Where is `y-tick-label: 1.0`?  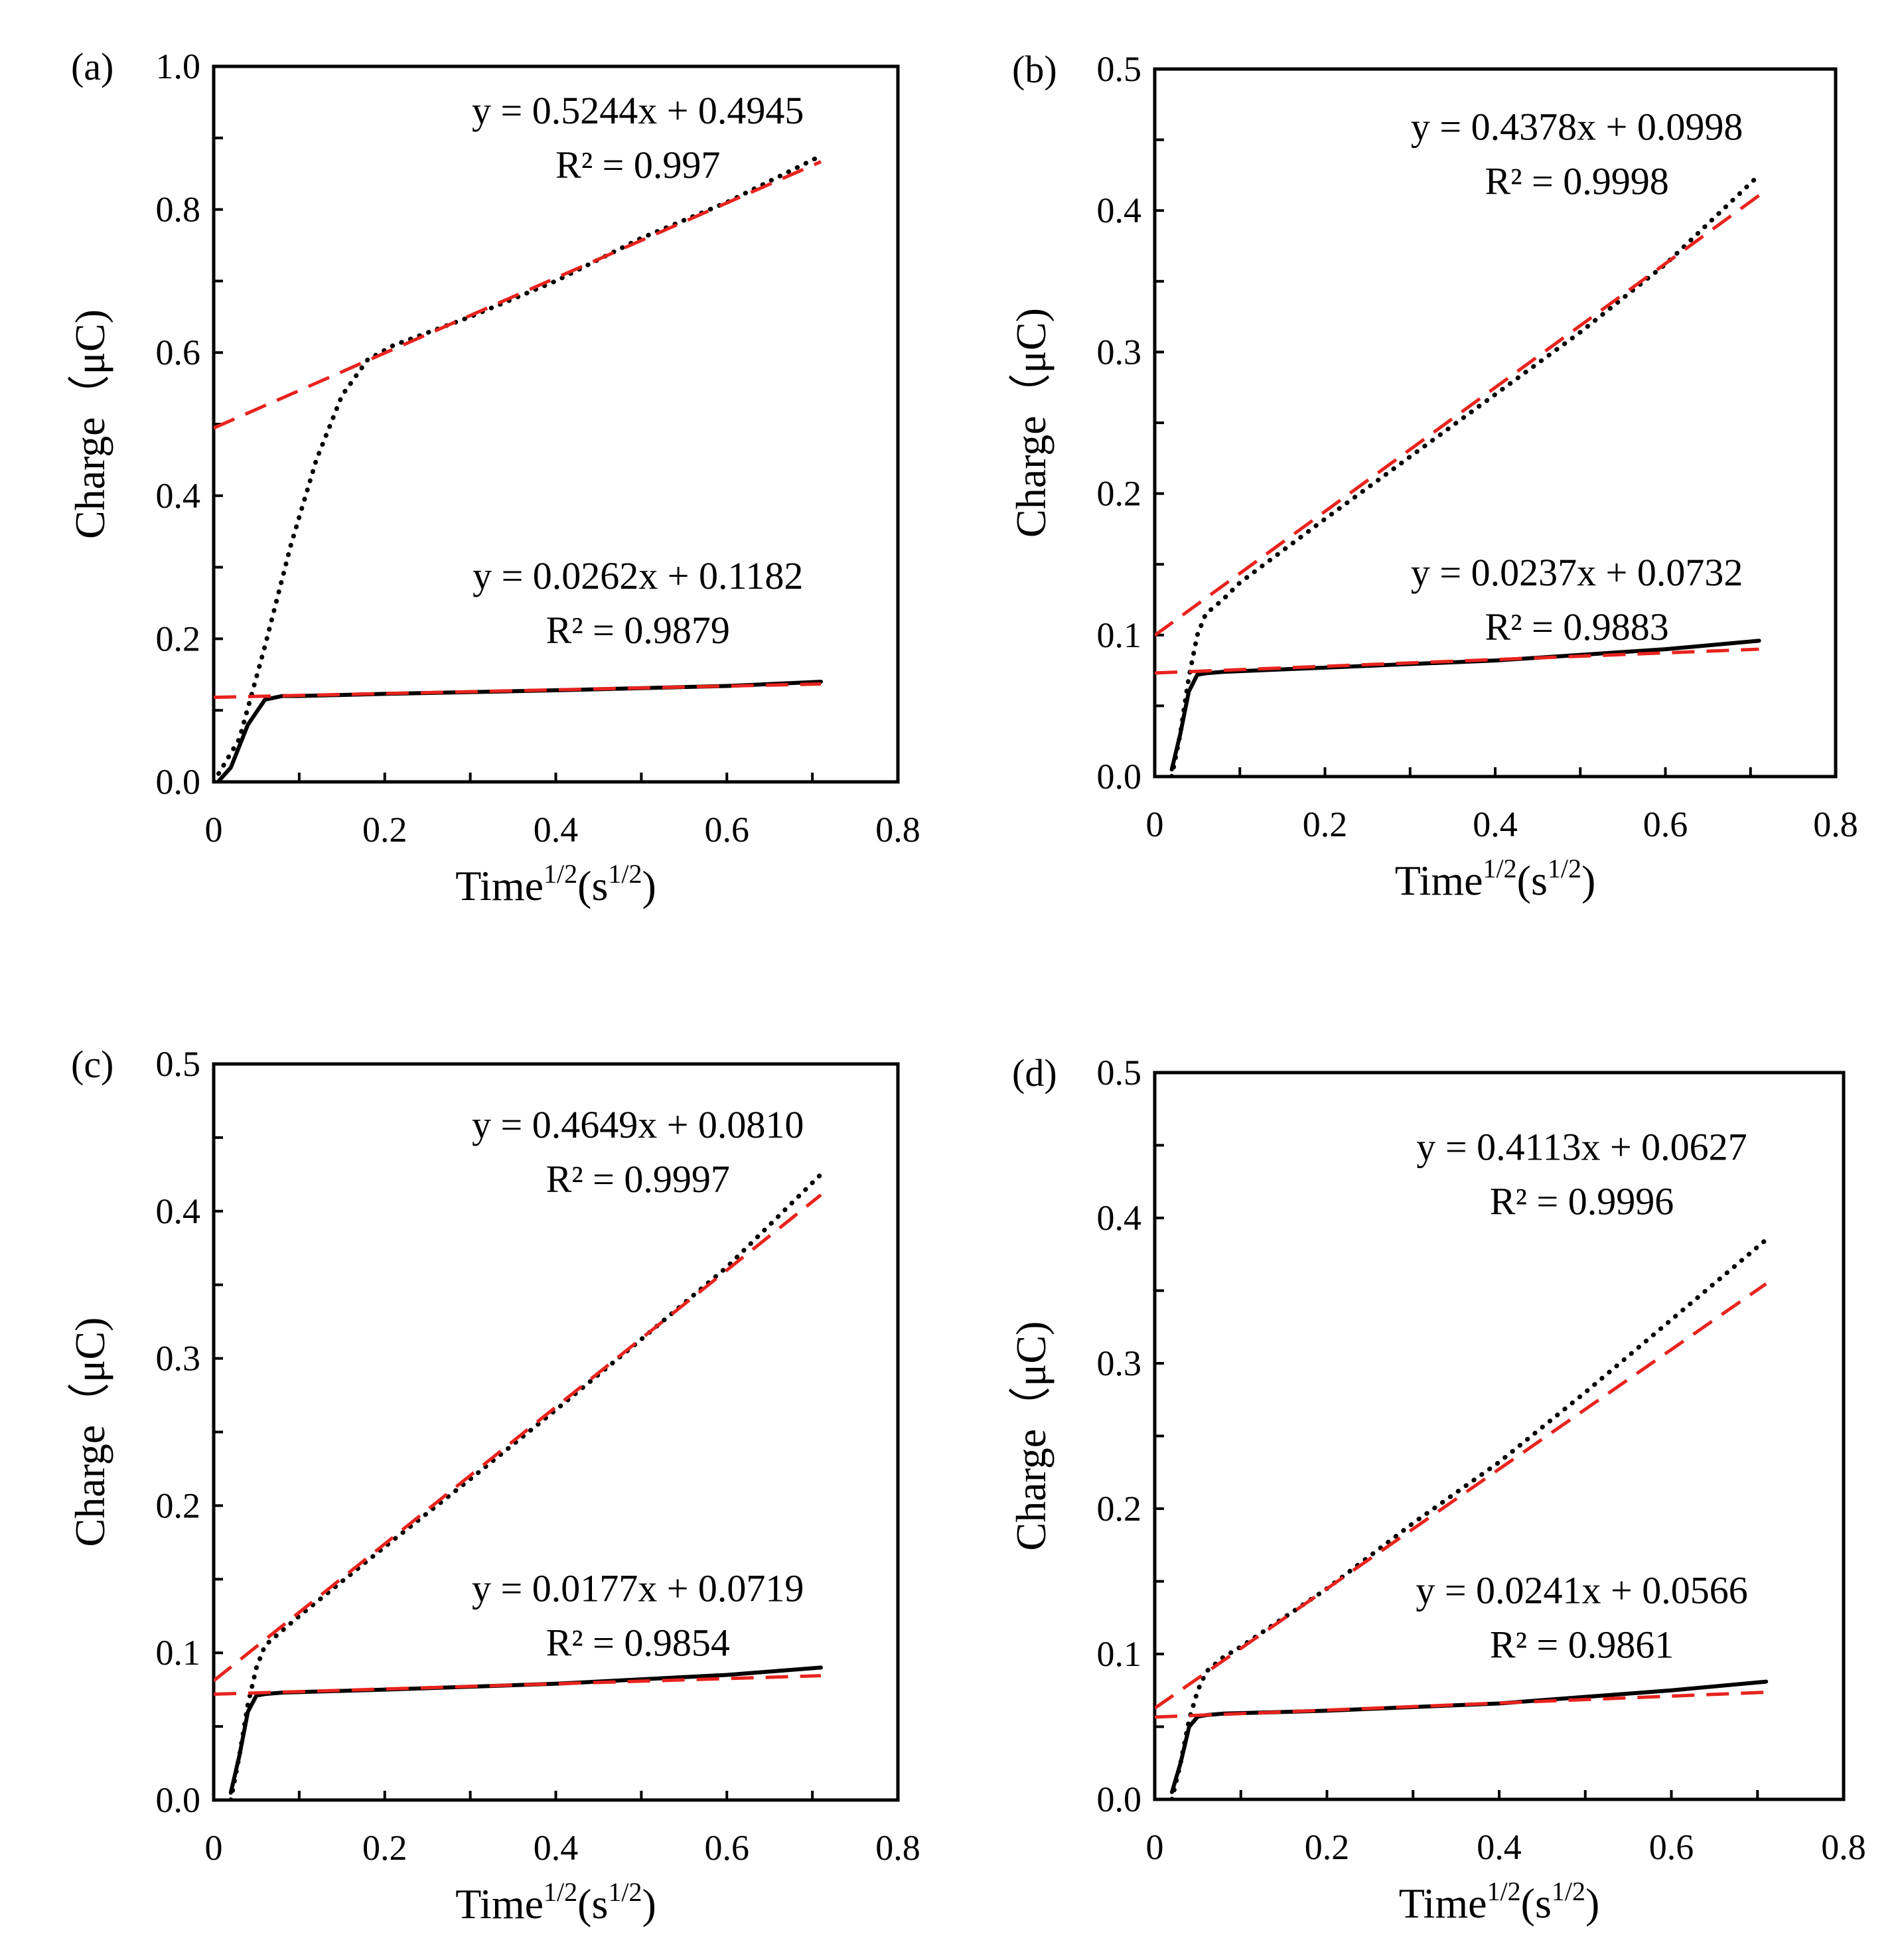 y-tick-label: 1.0 is located at coordinates (178, 66).